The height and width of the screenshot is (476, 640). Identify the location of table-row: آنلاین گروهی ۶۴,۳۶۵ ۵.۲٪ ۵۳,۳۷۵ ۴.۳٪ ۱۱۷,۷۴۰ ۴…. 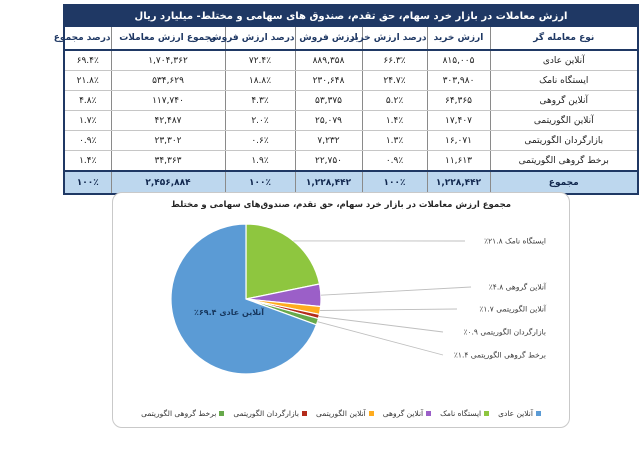
(351, 100).